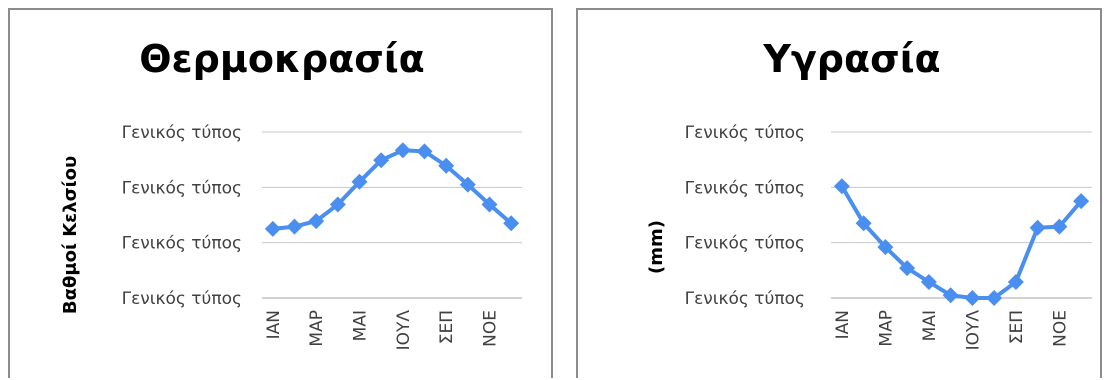  What do you see at coordinates (851, 59) in the screenshot?
I see `chart-title: Υγρασία` at bounding box center [851, 59].